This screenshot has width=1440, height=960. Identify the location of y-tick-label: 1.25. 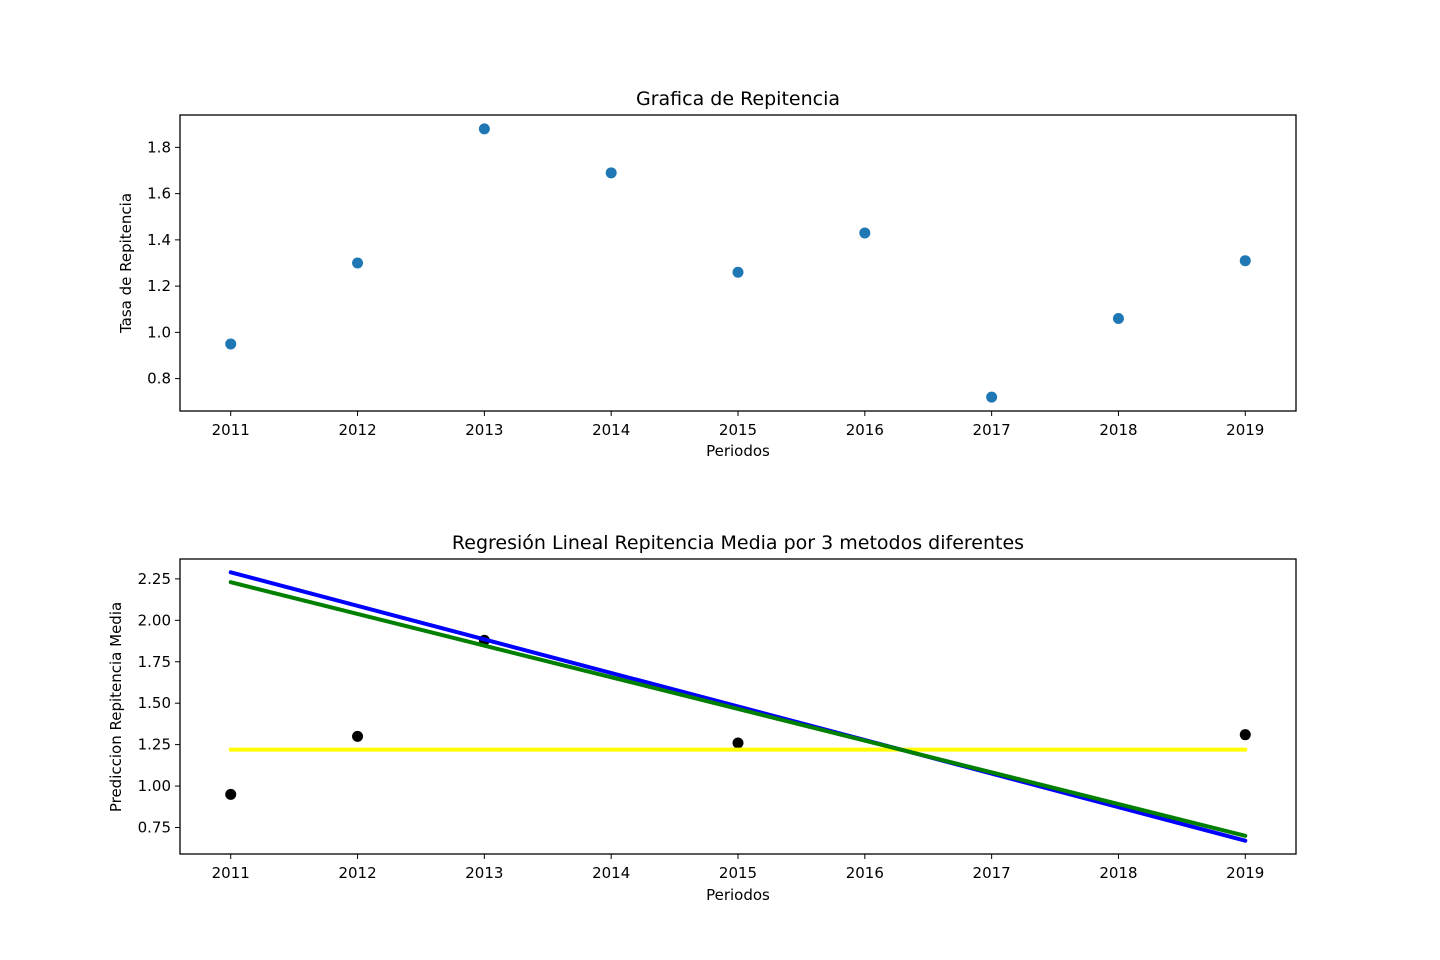
(154, 745).